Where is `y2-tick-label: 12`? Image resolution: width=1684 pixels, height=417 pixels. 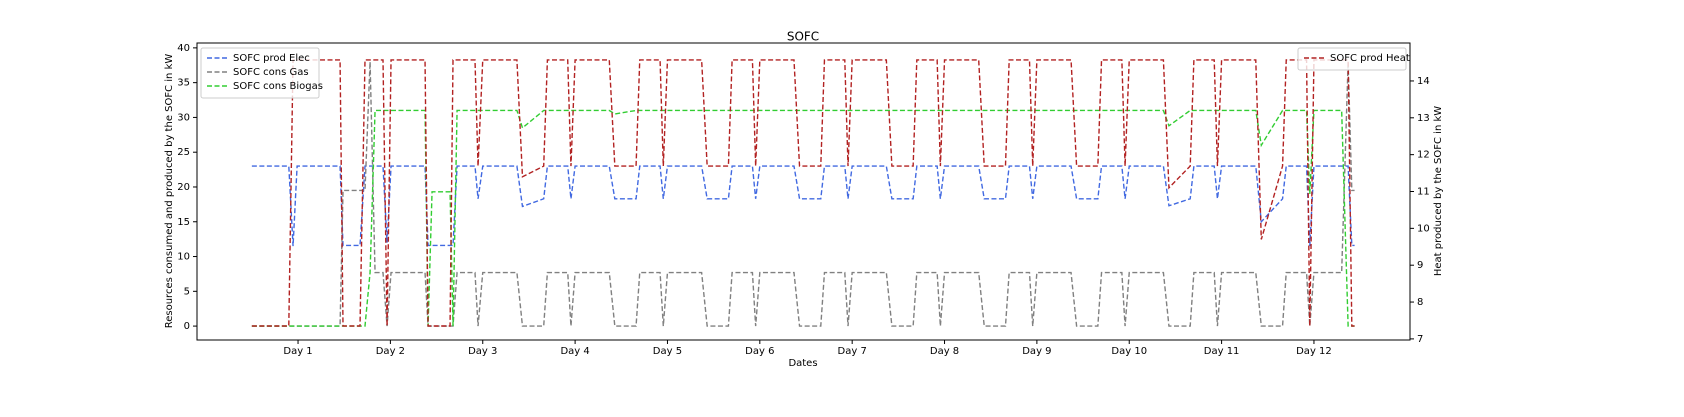 y2-tick-label: 12 is located at coordinates (1423, 155).